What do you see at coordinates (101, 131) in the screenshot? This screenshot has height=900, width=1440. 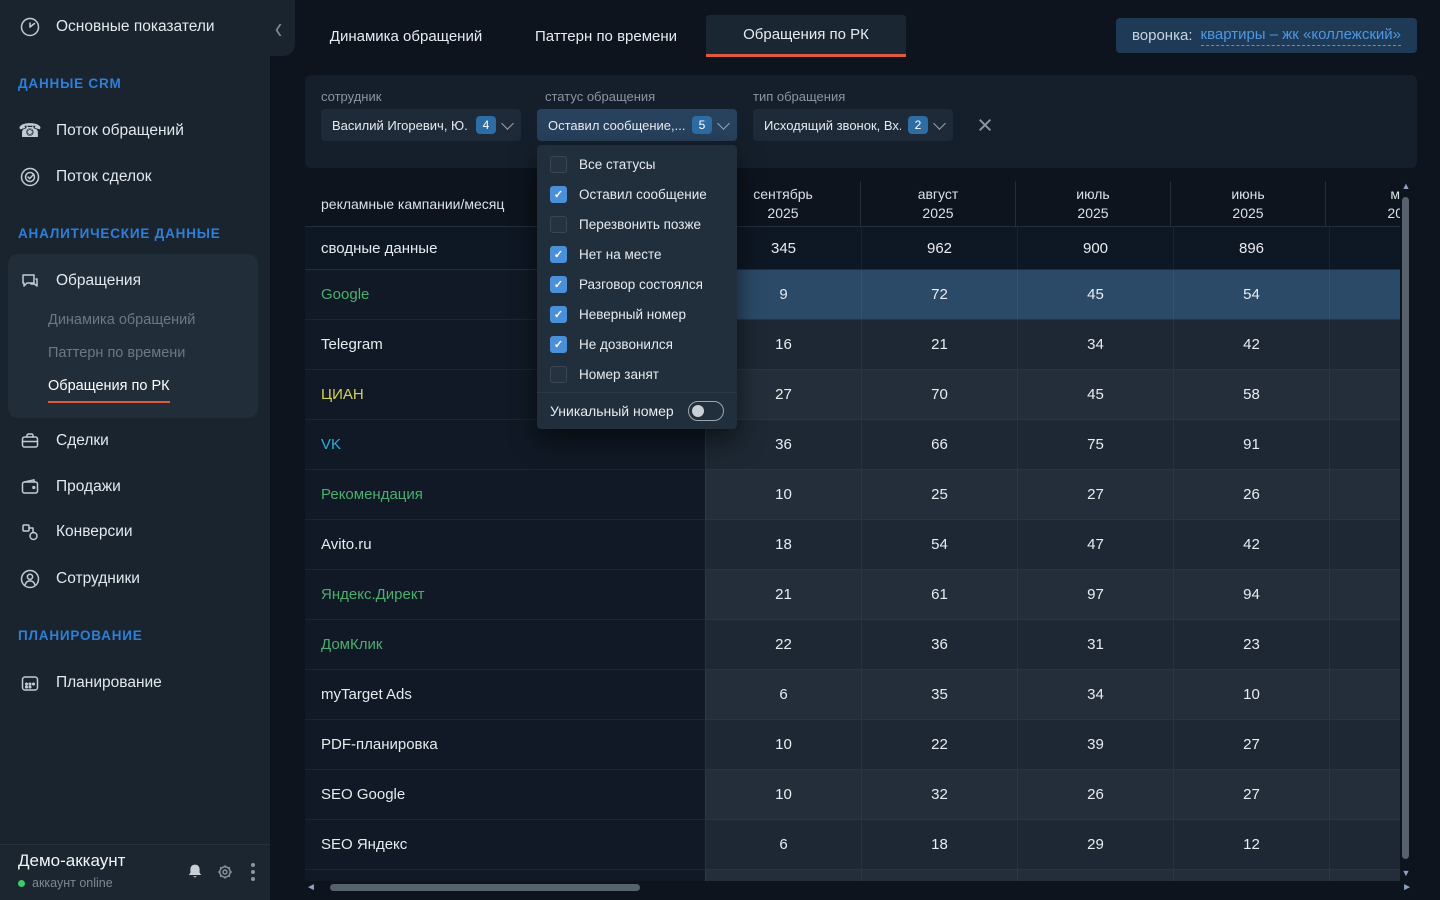 I see `sidebar-item-request-flow: ☎ Поток обращений` at bounding box center [101, 131].